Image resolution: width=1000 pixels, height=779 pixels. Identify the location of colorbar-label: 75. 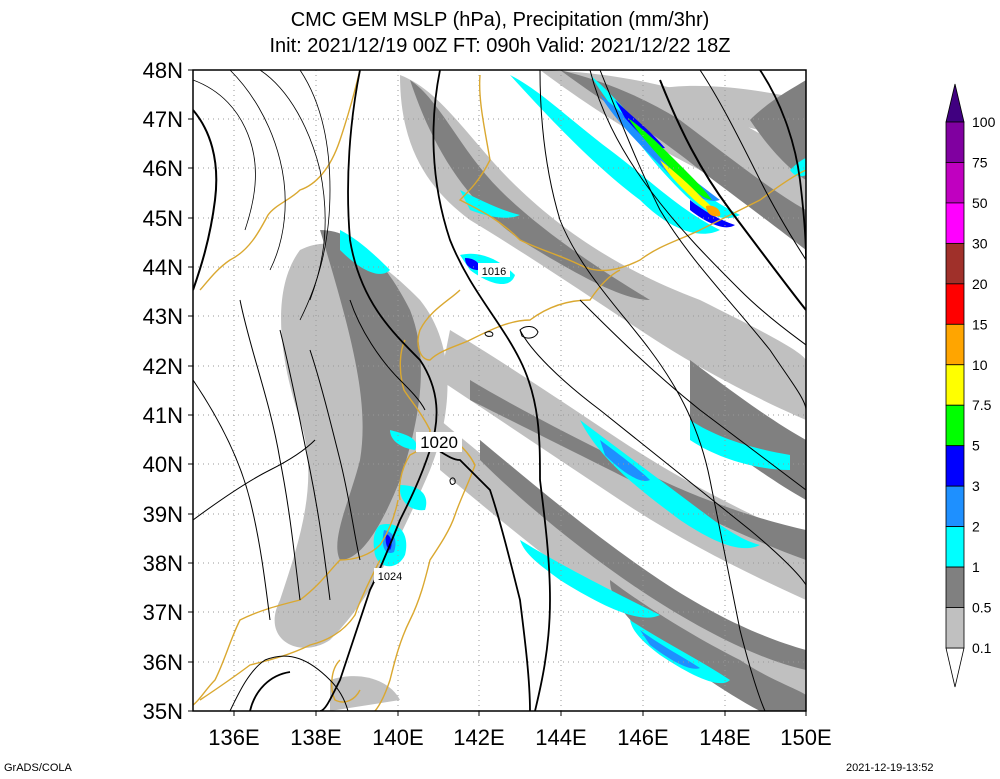
(980, 162).